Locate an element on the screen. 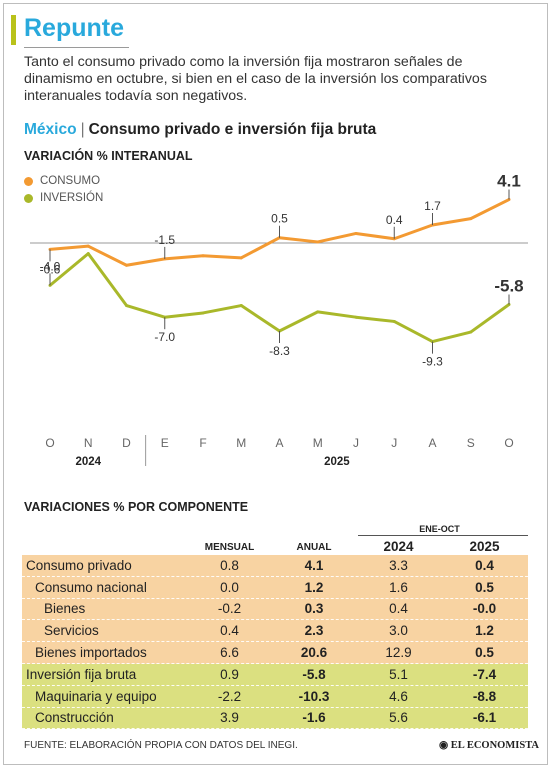 The width and height of the screenshot is (551, 768). column-header-2024: 2024 is located at coordinates (398, 546).